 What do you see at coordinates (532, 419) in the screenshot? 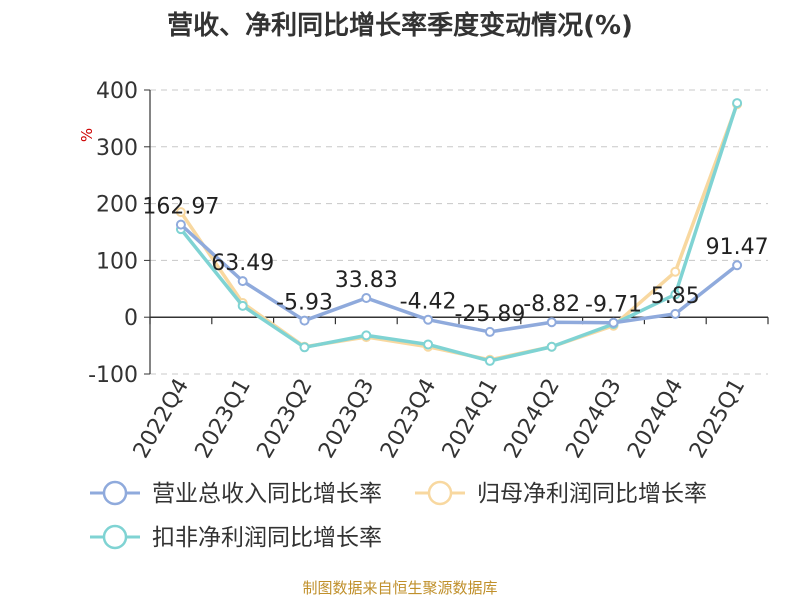
I see `x-tick-label: 2024Q2` at bounding box center [532, 419].